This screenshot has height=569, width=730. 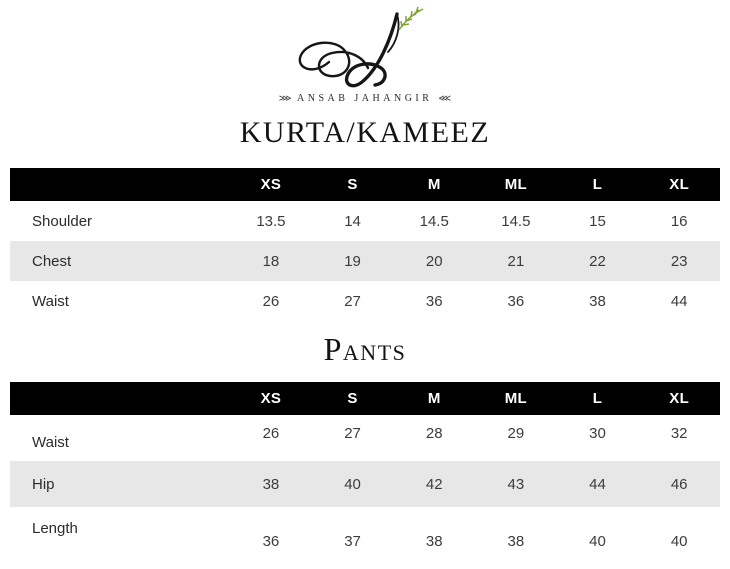 I want to click on pants-header-row: XS S M ML L XL, so click(x=365, y=398).